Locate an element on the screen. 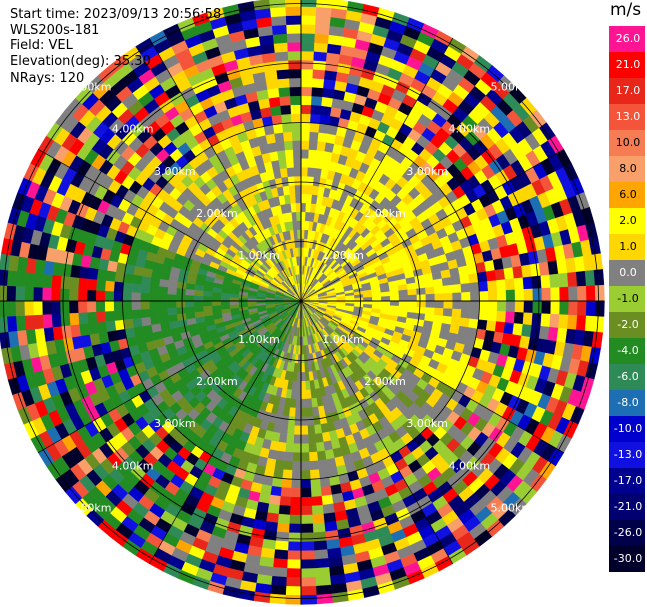  colorbar-tick-label: 8.0 is located at coordinates (628, 168).